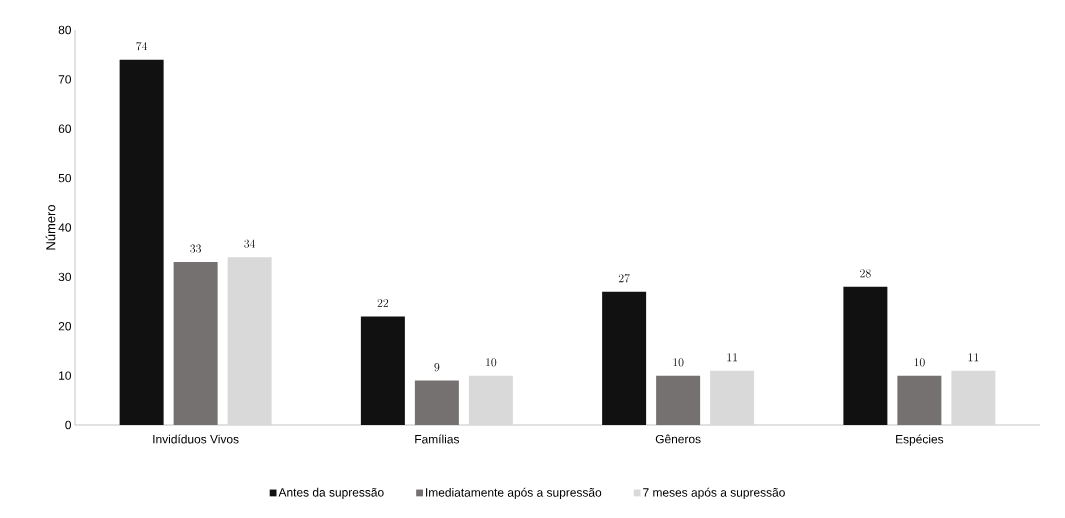 The width and height of the screenshot is (1065, 518). I want to click on x-tick-label: Gêneros, so click(678, 439).